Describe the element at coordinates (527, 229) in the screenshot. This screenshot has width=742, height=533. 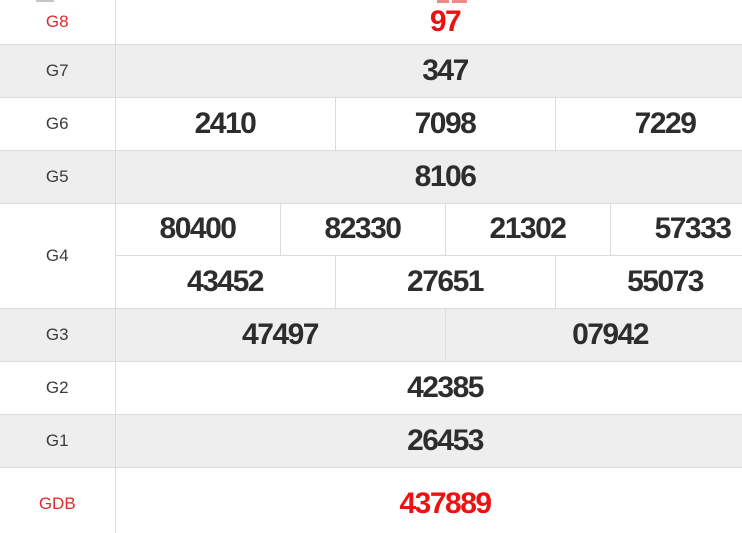
I see `prize-value-G4: 21302` at that location.